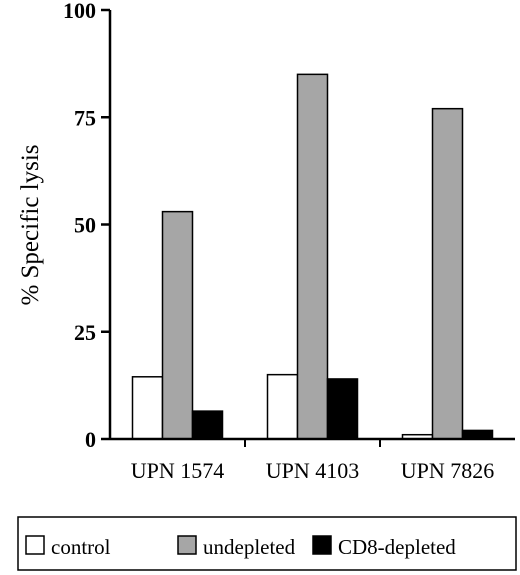  I want to click on y-tick-label: 0, so click(90, 439).